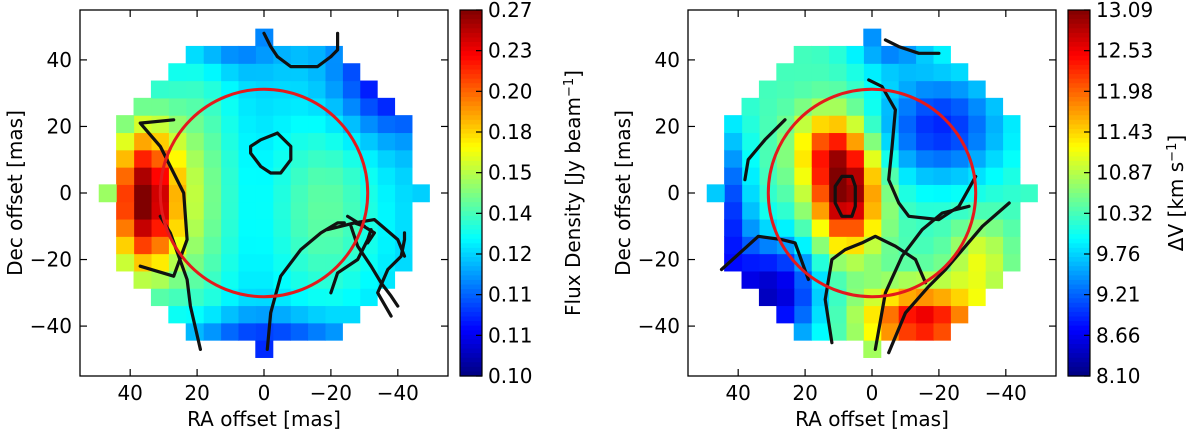  What do you see at coordinates (623, 193) in the screenshot?
I see `velocity-y-axis-label: Dec offset [mas]` at bounding box center [623, 193].